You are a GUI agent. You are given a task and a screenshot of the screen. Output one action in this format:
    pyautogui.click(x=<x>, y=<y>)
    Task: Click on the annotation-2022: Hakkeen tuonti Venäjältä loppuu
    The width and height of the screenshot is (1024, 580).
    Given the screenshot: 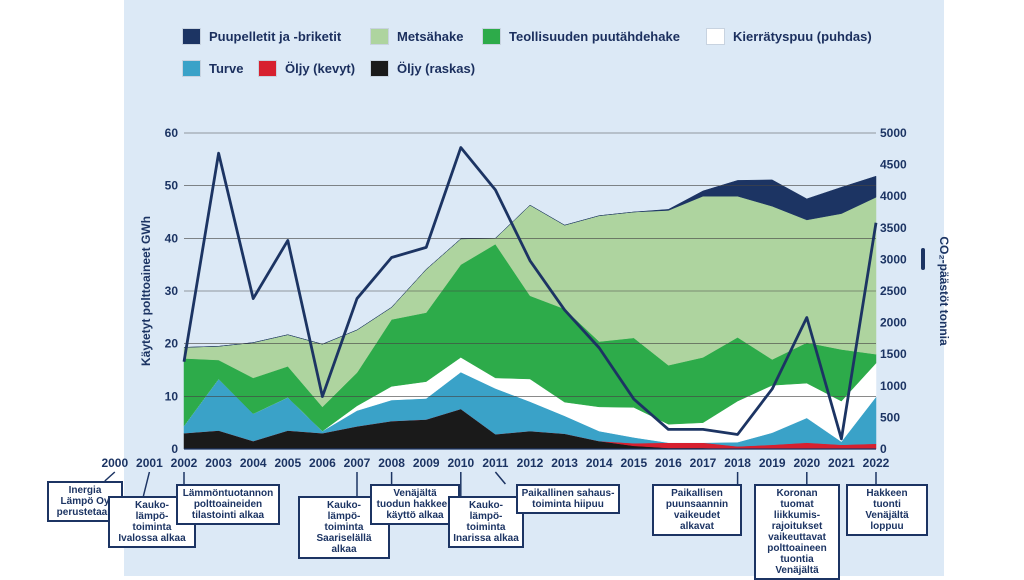 What is the action you would take?
    pyautogui.click(x=887, y=510)
    